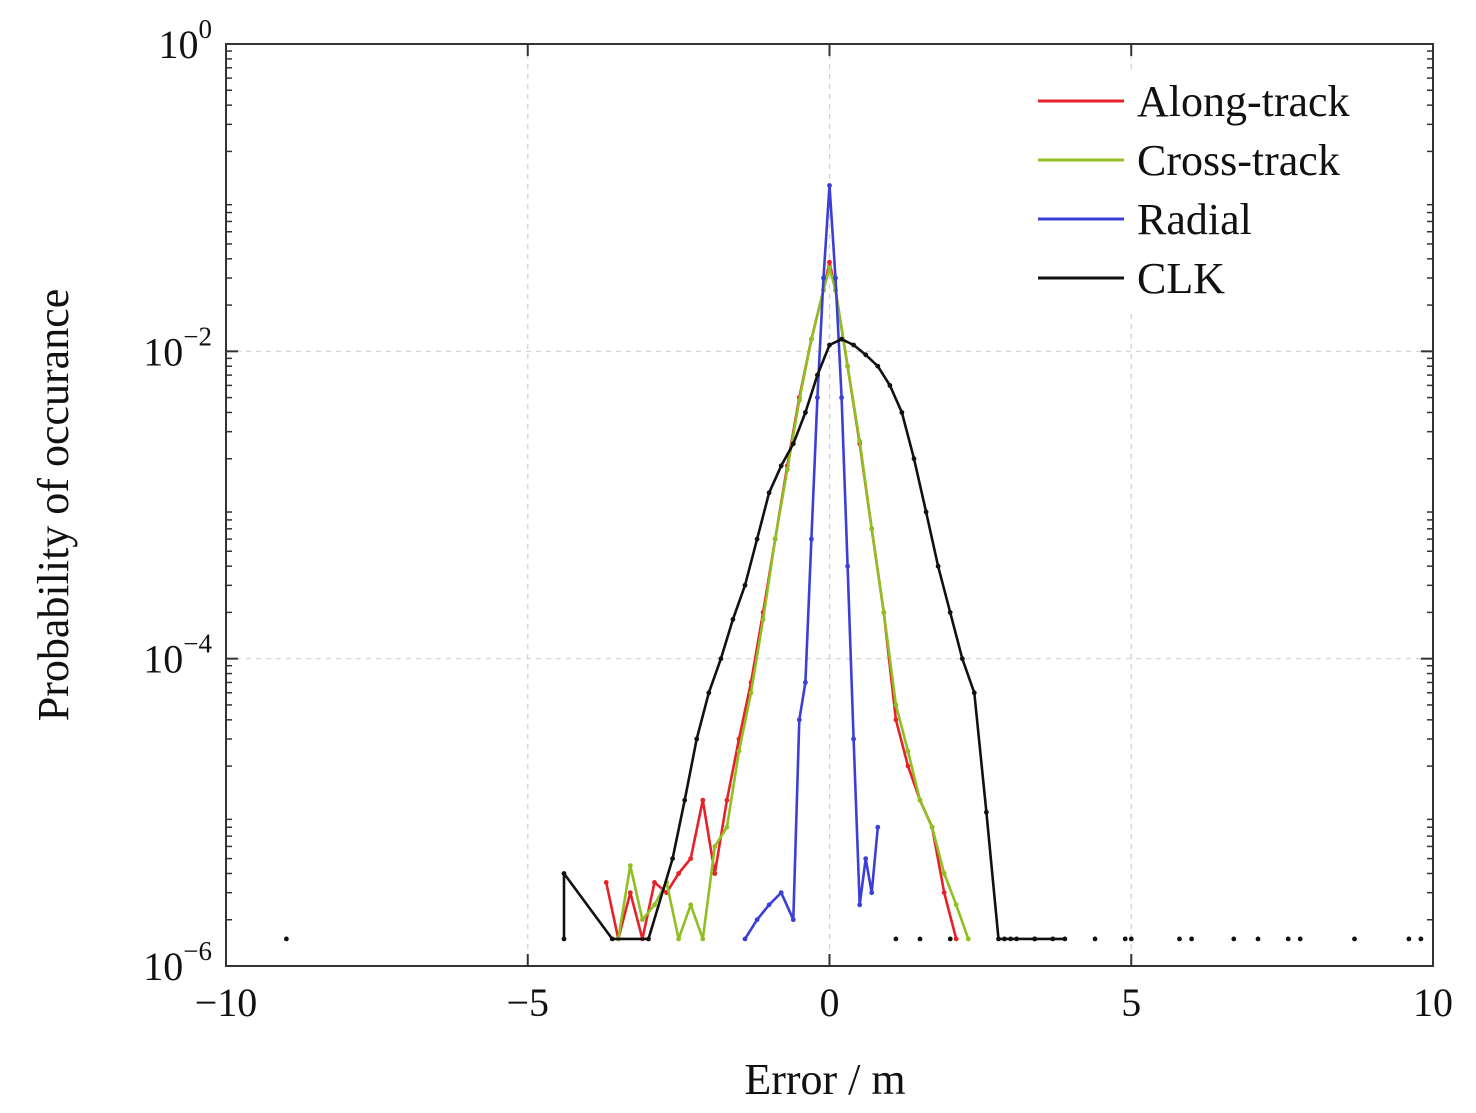  Describe the element at coordinates (1181, 278) in the screenshot. I see `legend-label-clk: CLK` at that location.